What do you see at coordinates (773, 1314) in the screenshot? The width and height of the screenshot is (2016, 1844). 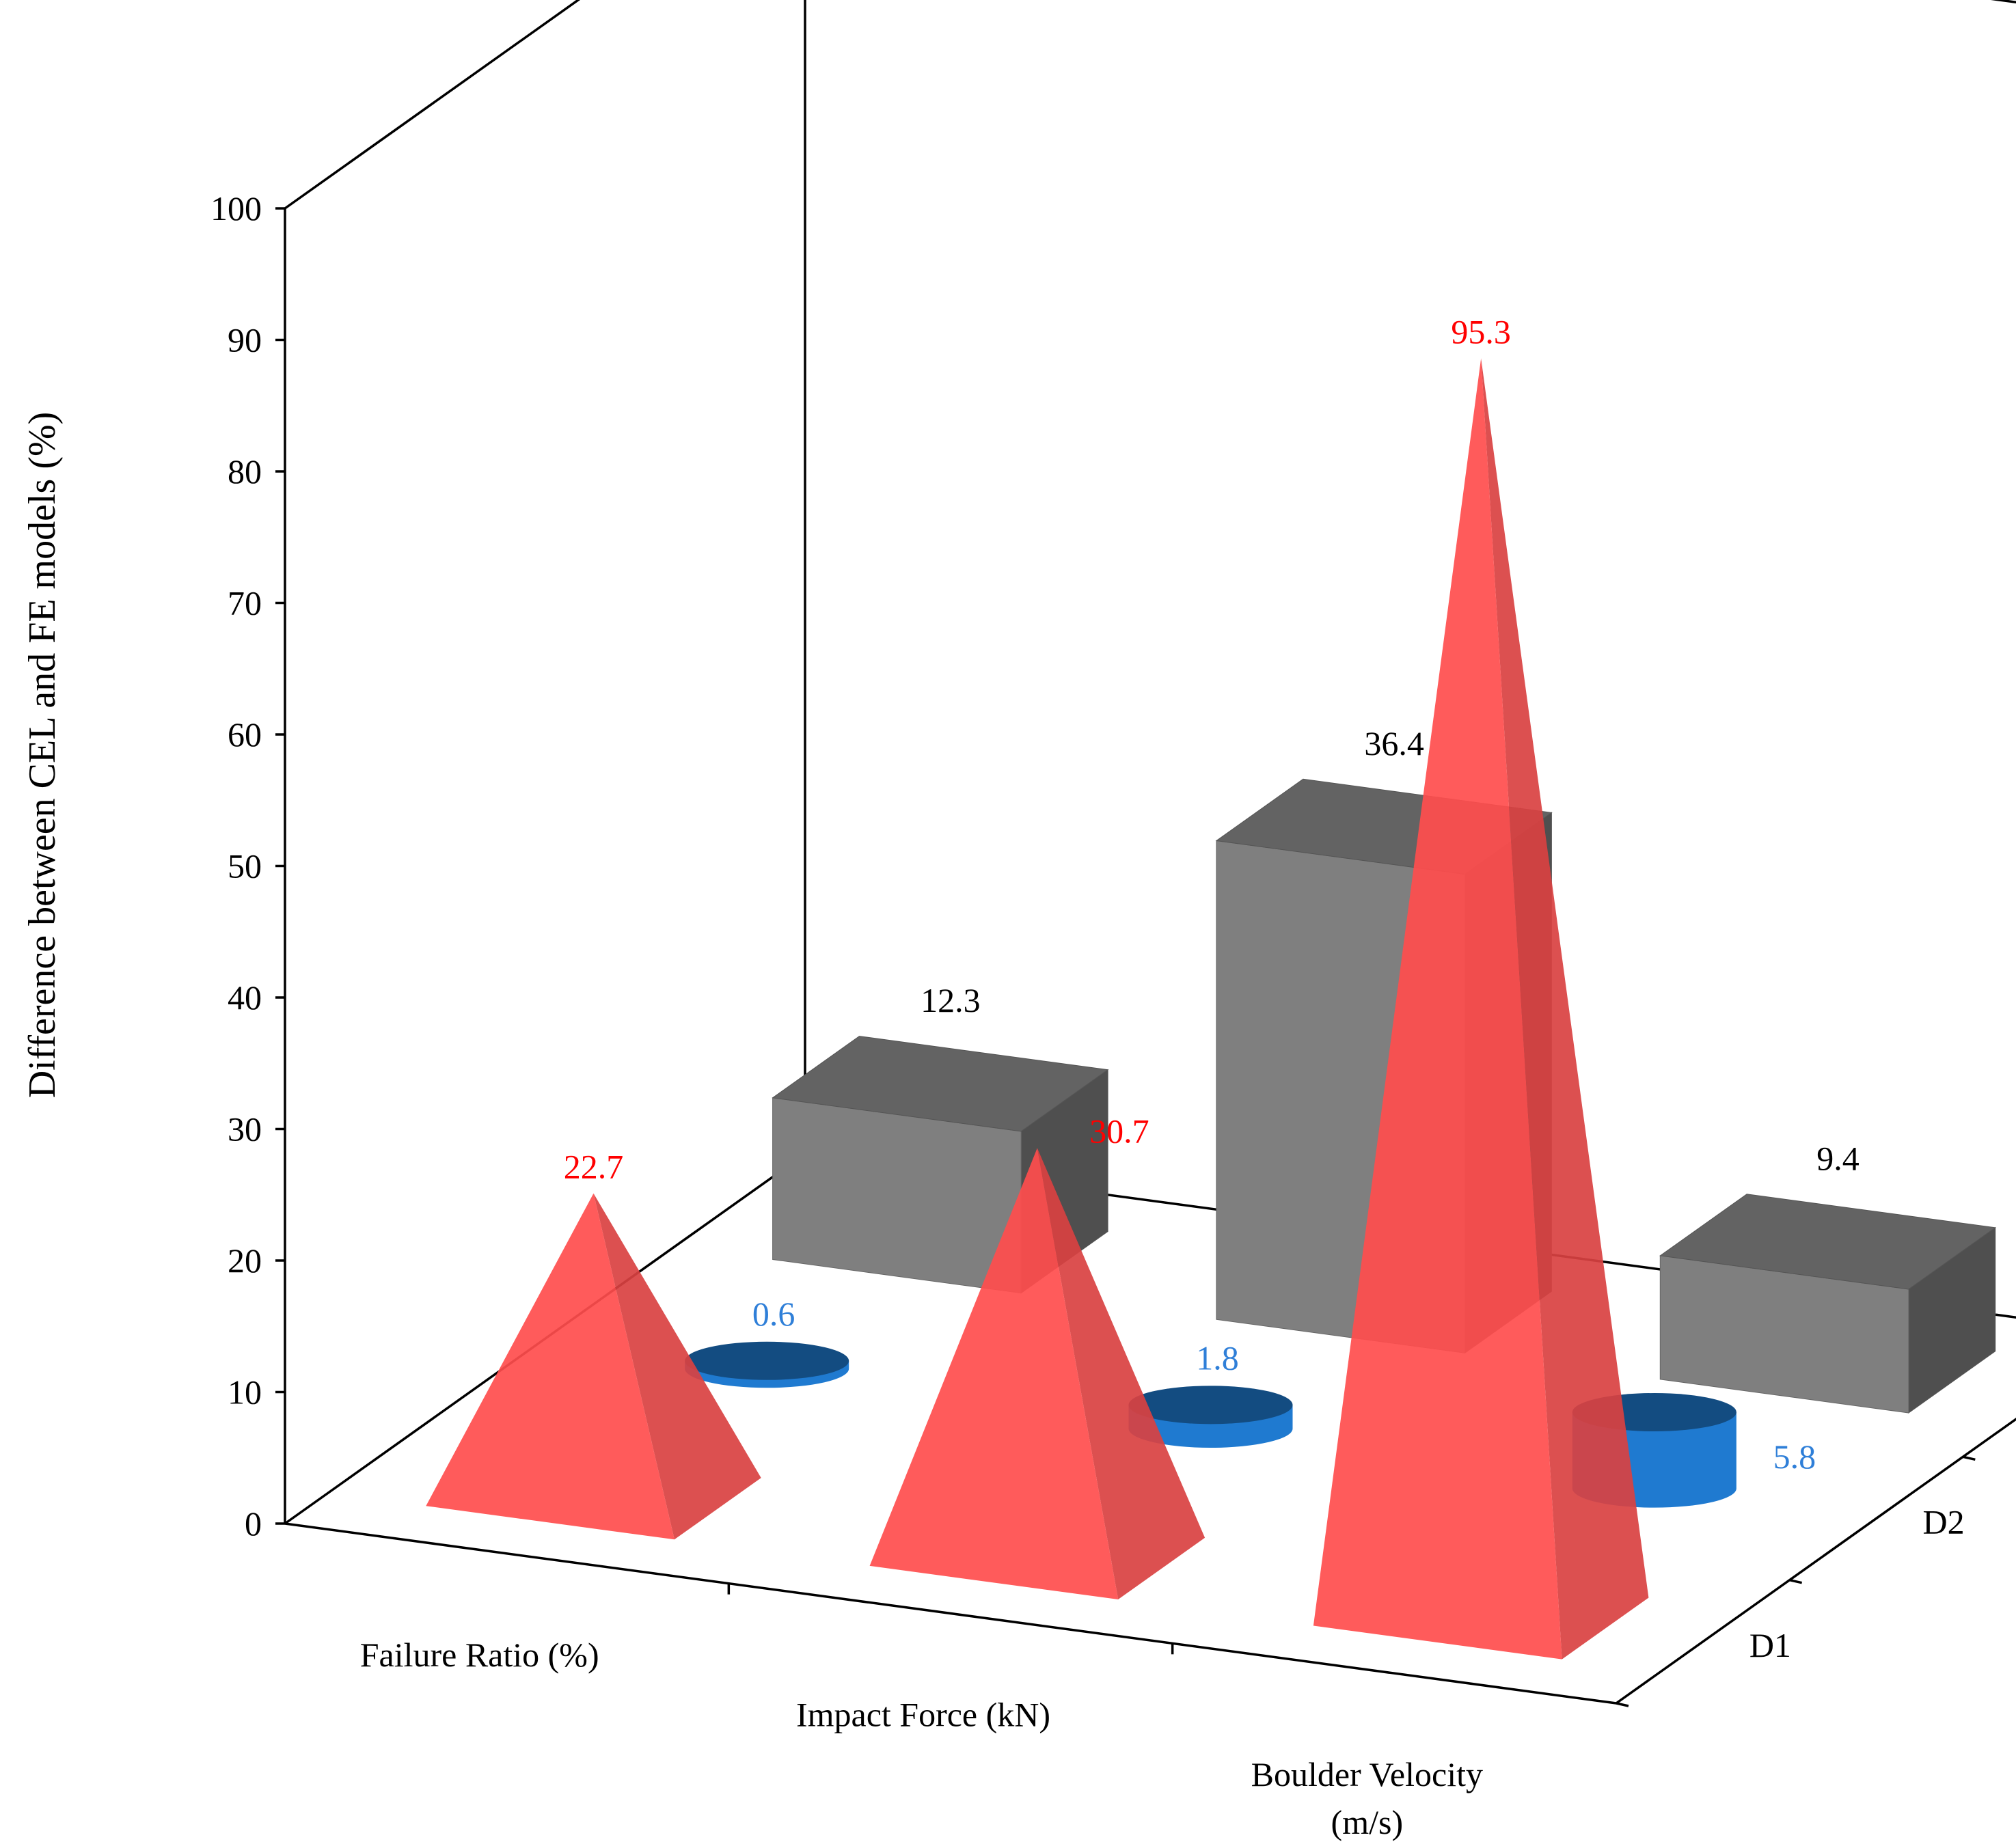 I see `data-label-d2-1: 0.6` at bounding box center [773, 1314].